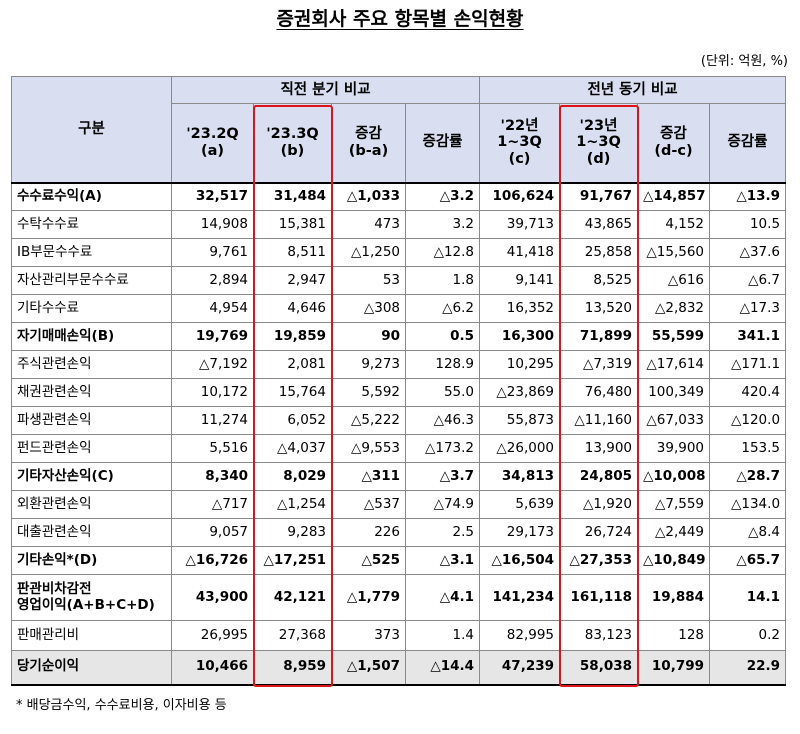 The width and height of the screenshot is (800, 734). Describe the element at coordinates (368, 364) in the screenshot. I see `table-cell: 9,273` at that location.